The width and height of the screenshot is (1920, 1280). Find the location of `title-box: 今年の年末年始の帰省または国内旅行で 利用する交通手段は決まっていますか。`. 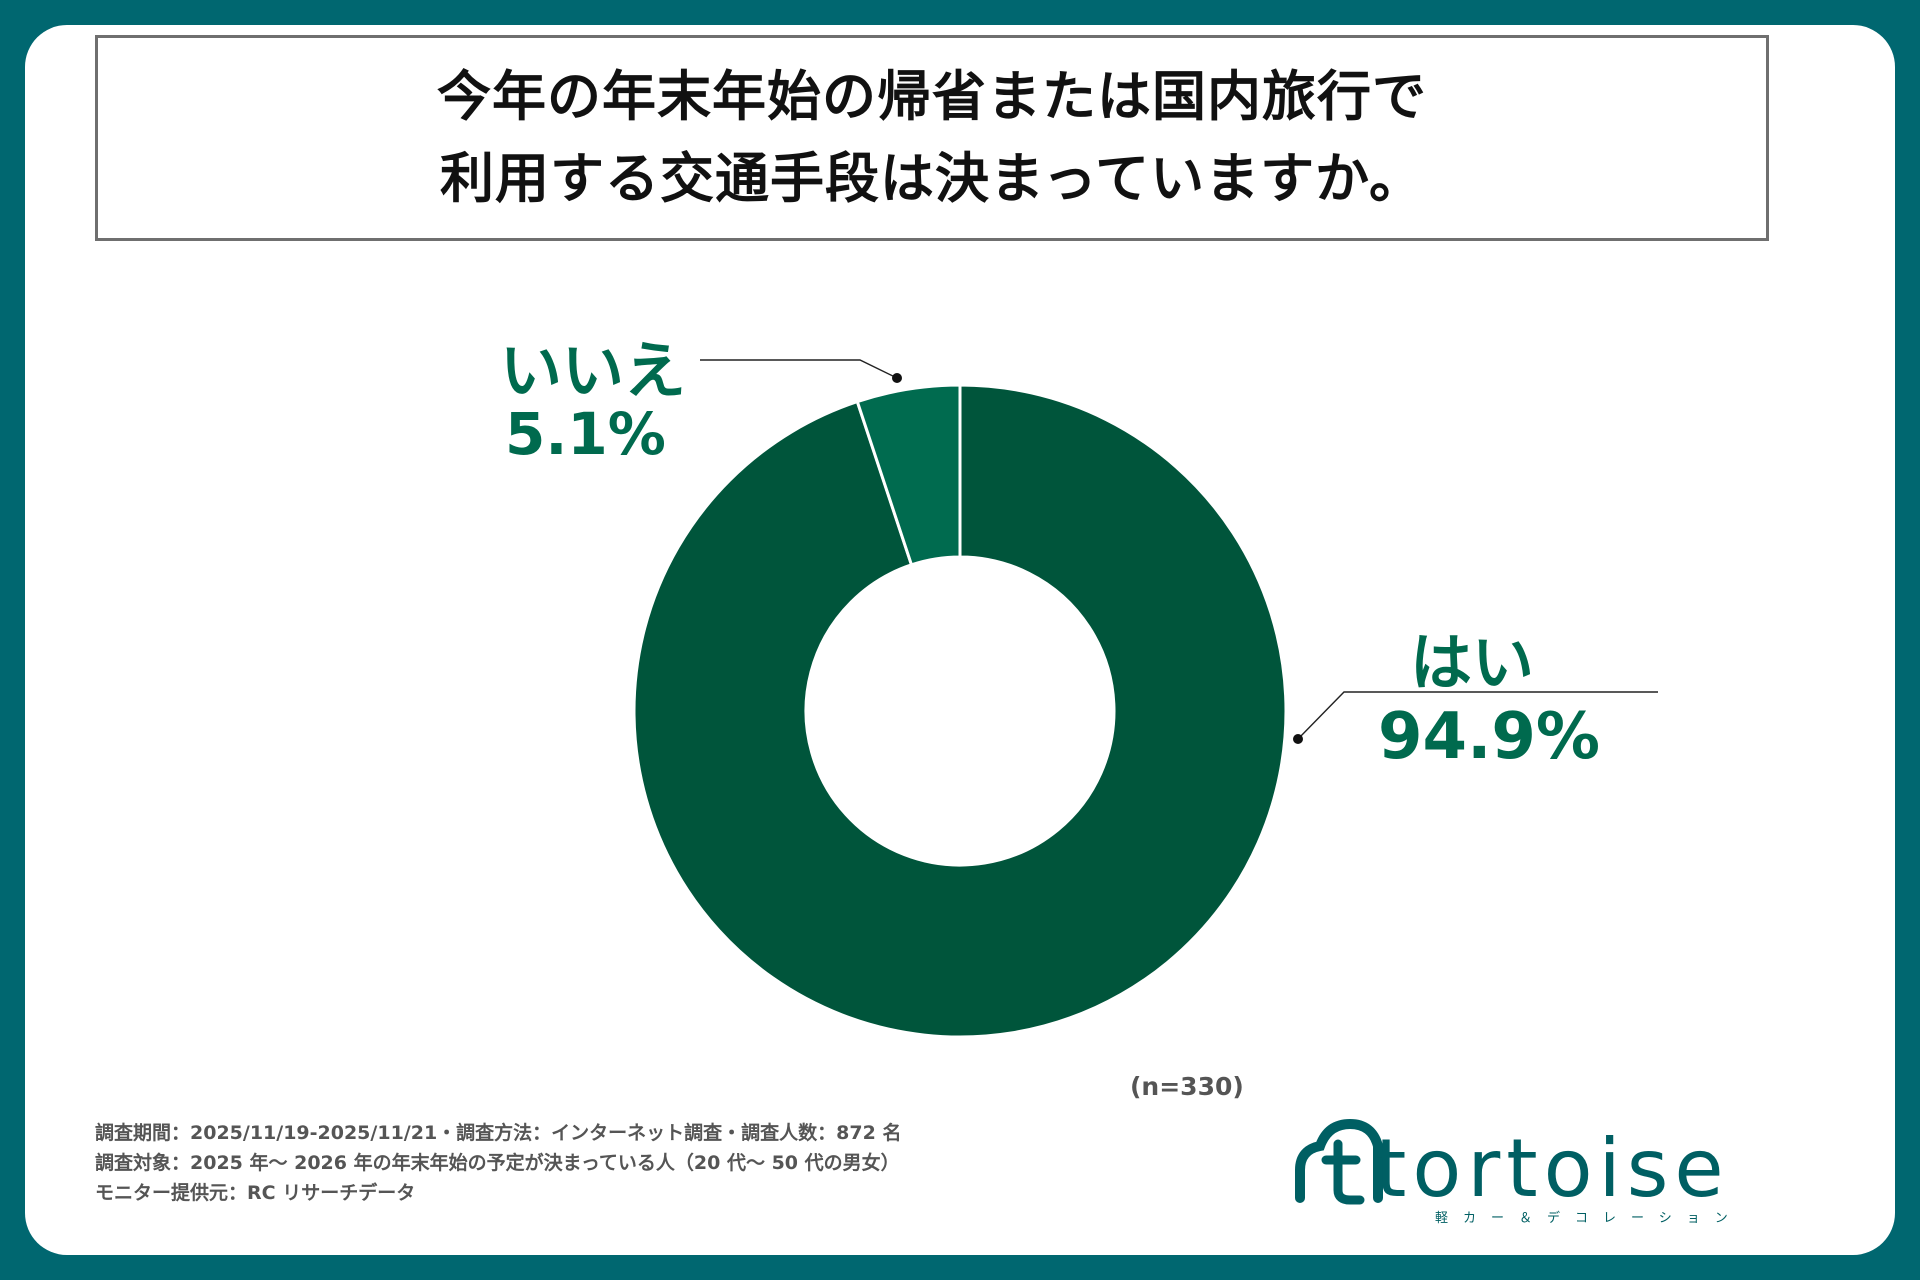

title-box: 今年の年末年始の帰省または国内旅行で 利用する交通手段は決まっていますか。 is located at coordinates (932, 138).